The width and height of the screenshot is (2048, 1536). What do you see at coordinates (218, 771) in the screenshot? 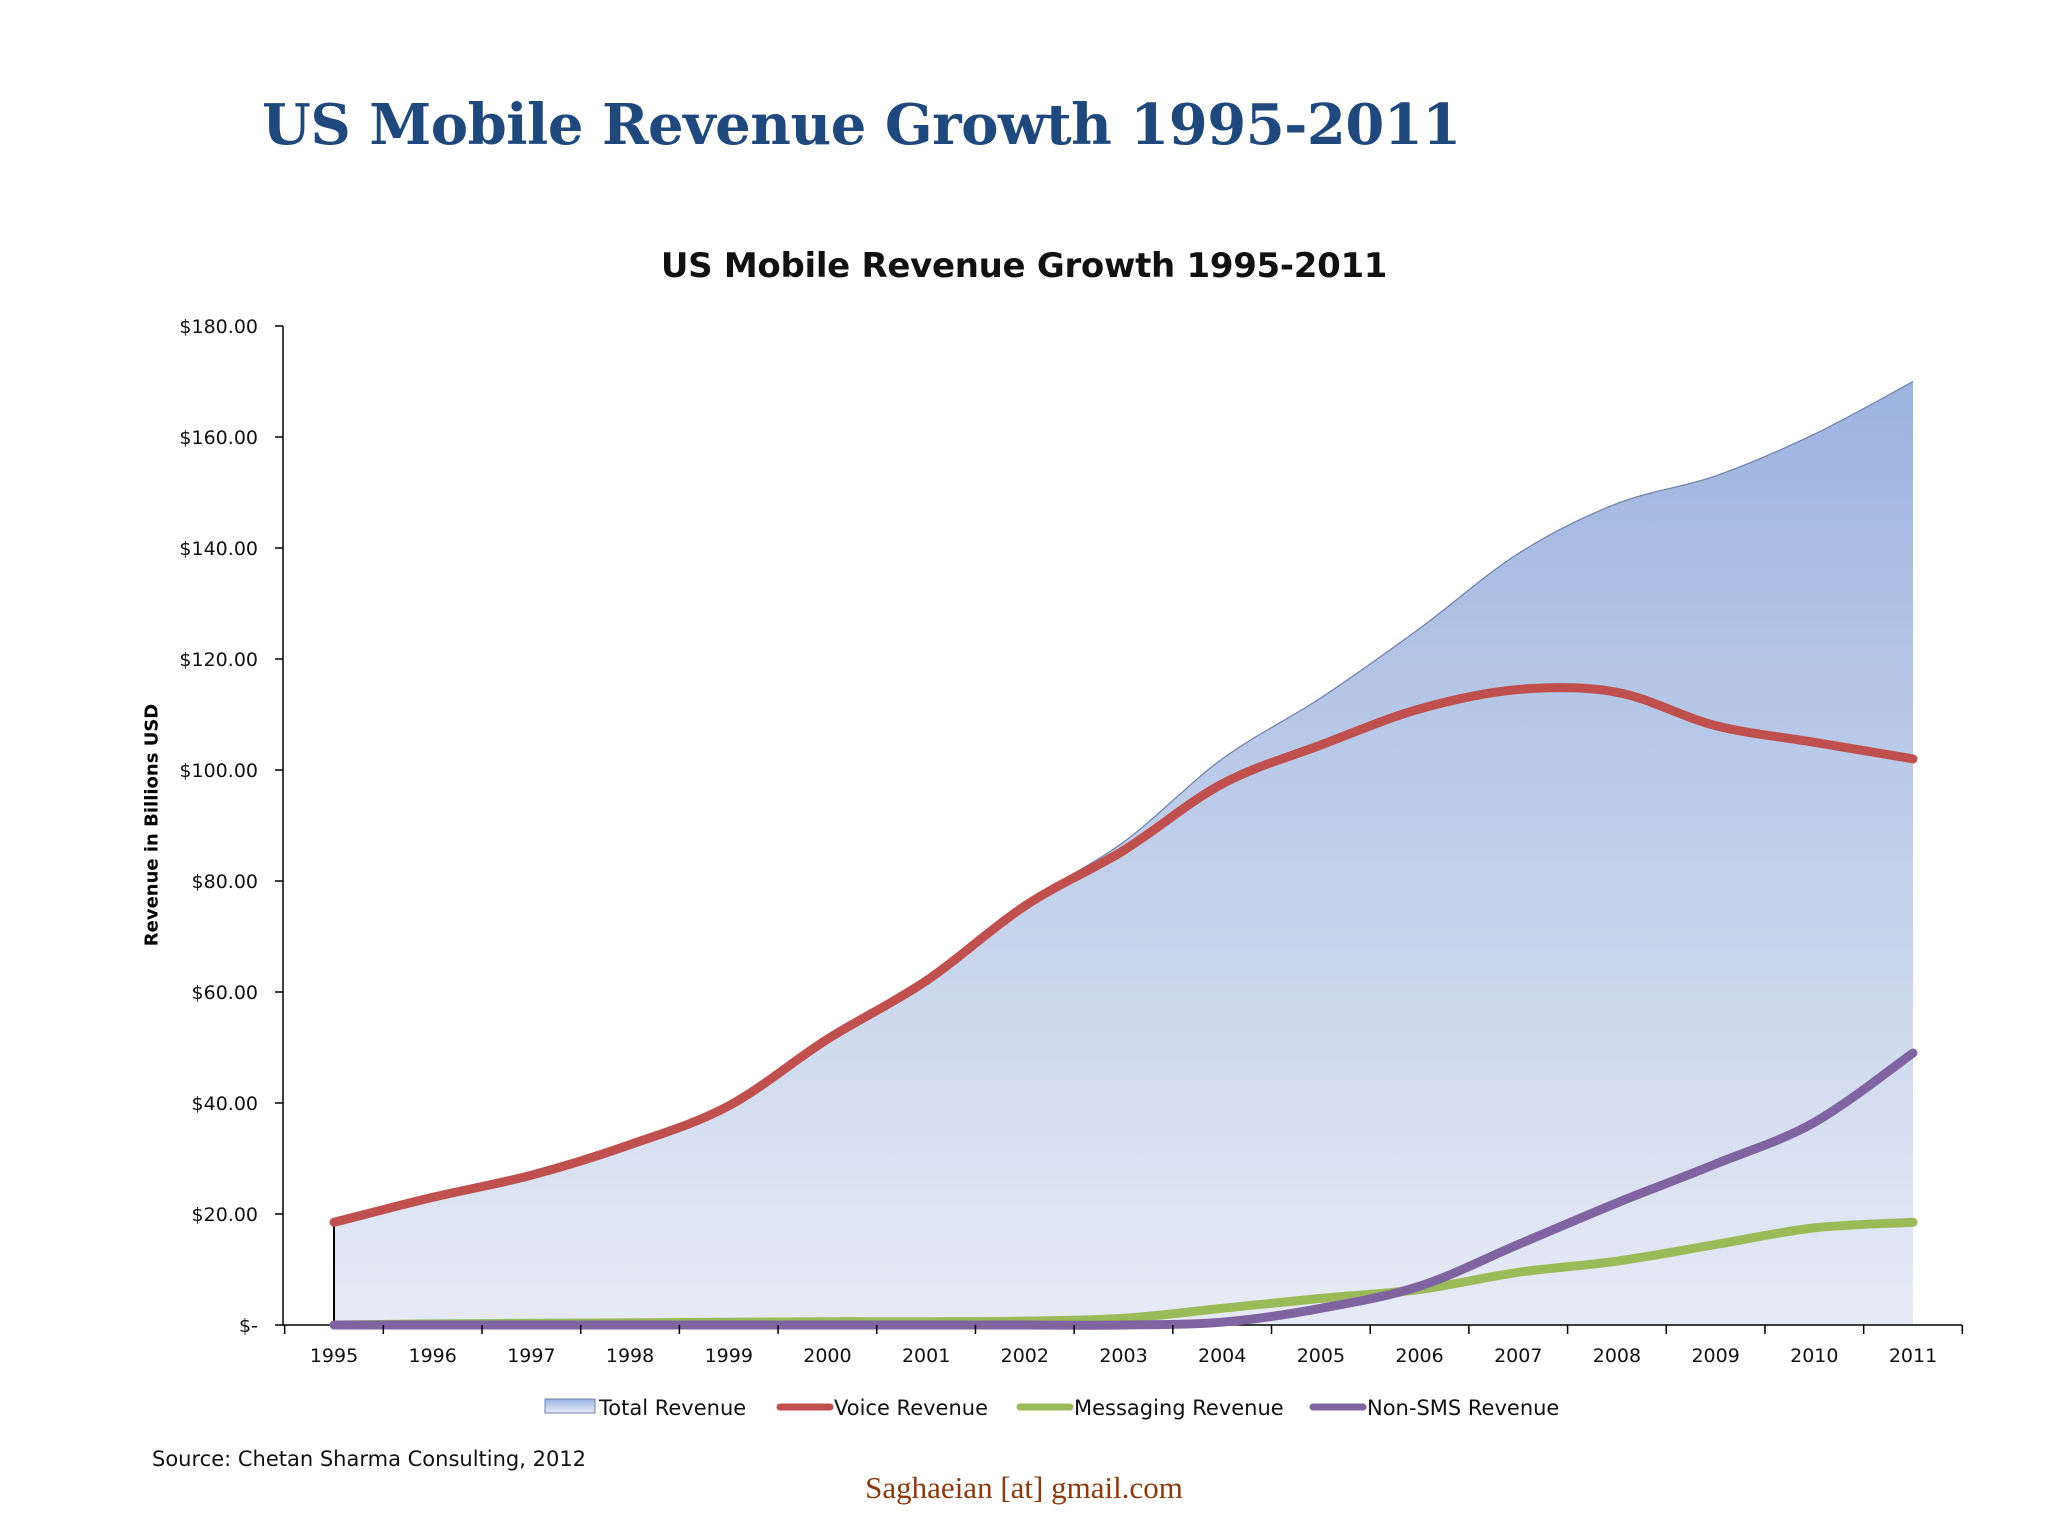
I see `y-tick-label: $100.00` at bounding box center [218, 771].